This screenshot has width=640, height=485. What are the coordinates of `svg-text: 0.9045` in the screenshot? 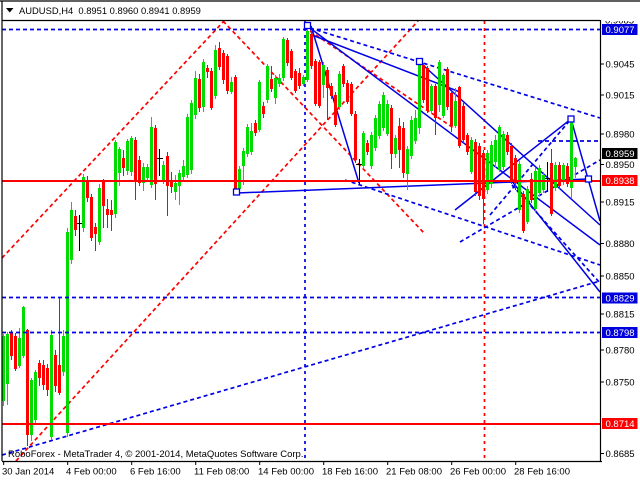 It's located at (620, 64).